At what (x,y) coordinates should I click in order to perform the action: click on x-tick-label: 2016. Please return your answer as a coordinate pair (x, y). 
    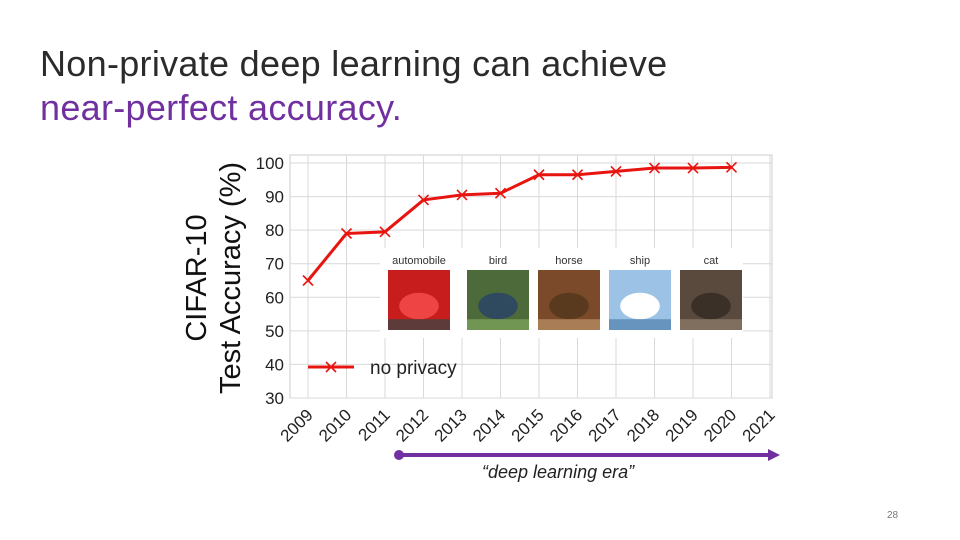
    Looking at the image, I should click on (566, 425).